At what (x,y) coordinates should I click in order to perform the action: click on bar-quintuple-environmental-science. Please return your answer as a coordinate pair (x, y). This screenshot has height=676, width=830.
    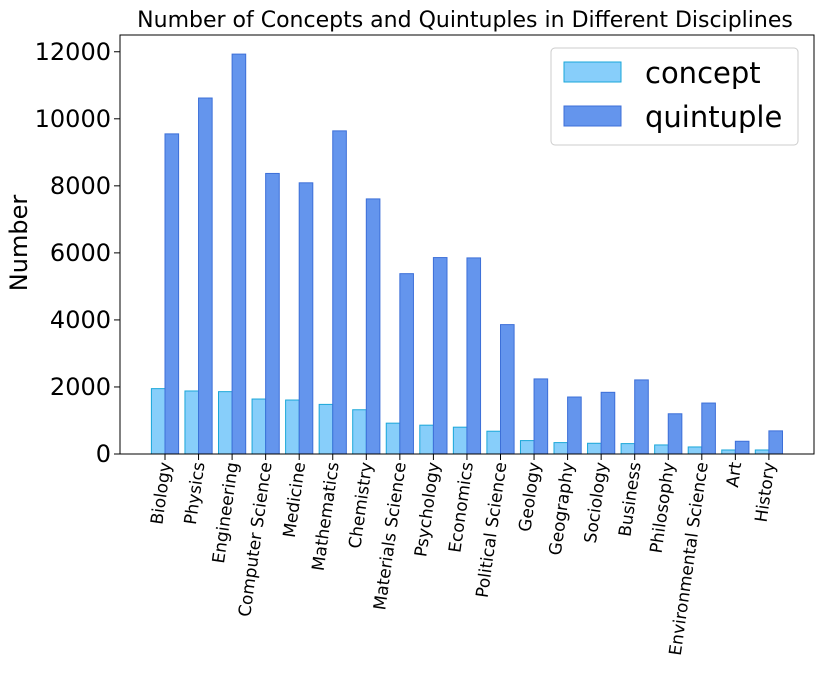
    Looking at the image, I should click on (708, 428).